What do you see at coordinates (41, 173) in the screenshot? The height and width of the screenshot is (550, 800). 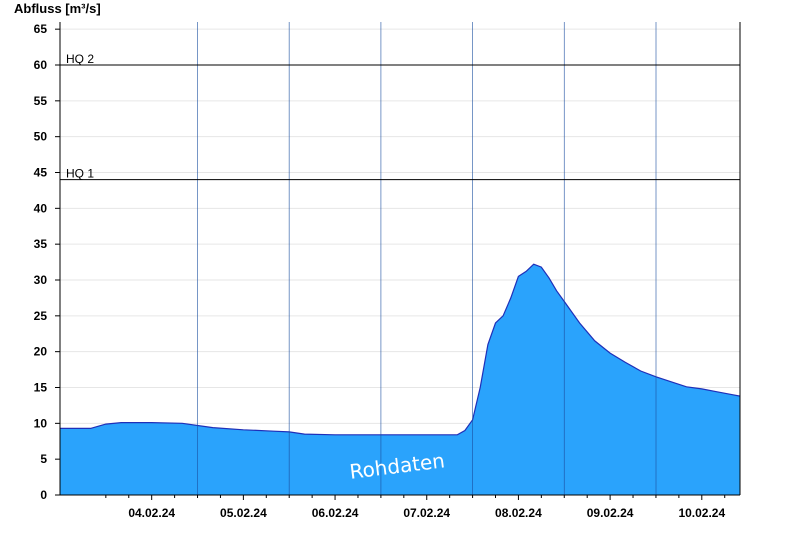 I see `y-tick-label: 45` at bounding box center [41, 173].